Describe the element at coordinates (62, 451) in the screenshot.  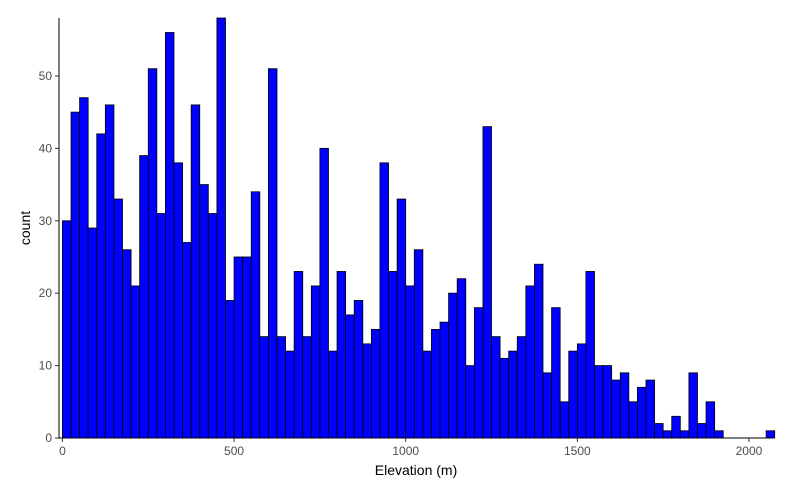
I see `x-tick-label: 0` at that location.